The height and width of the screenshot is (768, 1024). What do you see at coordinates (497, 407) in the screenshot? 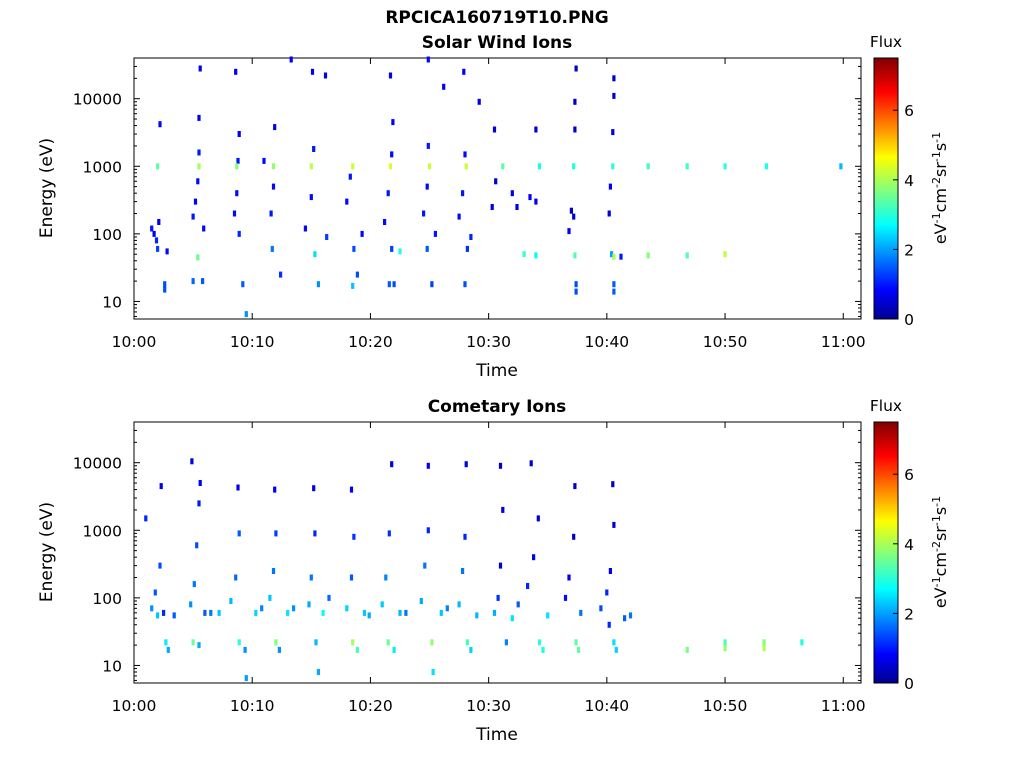
I see `panel-title: Cometary Ions` at bounding box center [497, 407].